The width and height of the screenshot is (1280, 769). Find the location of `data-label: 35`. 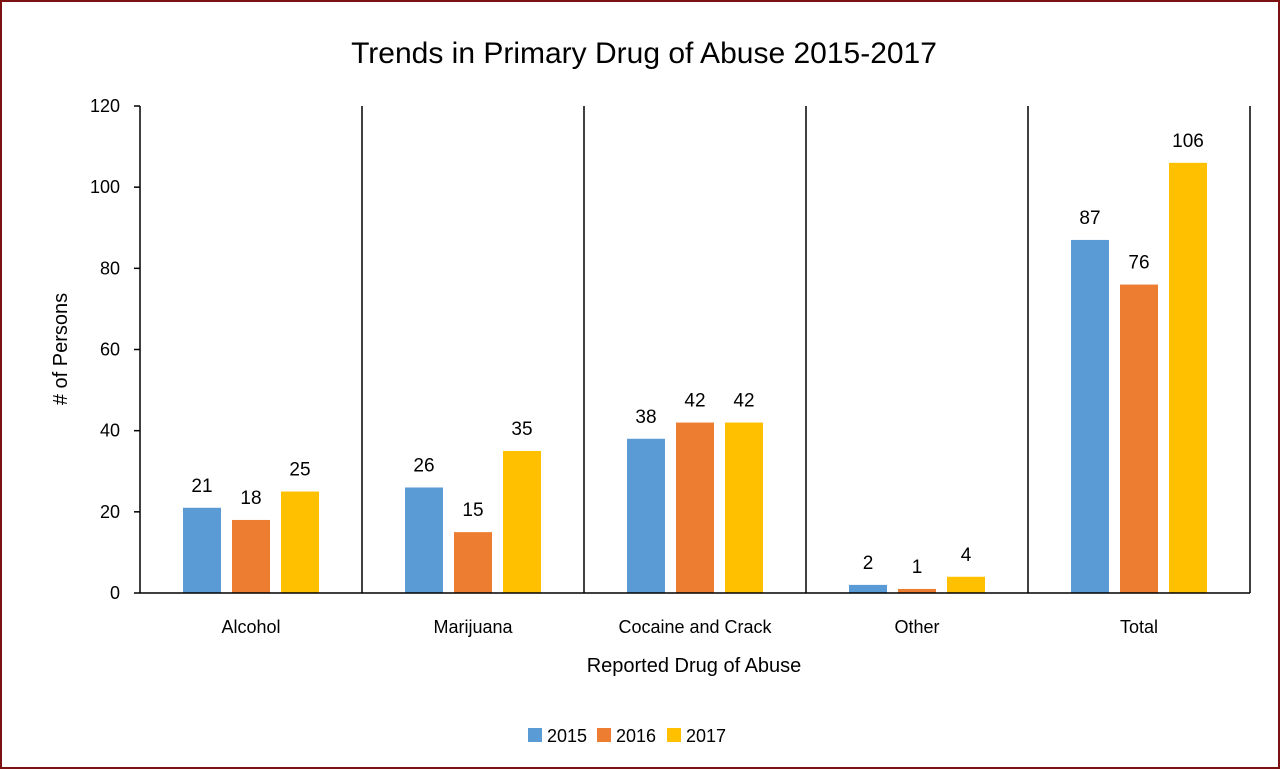

data-label: 35 is located at coordinates (521, 429).